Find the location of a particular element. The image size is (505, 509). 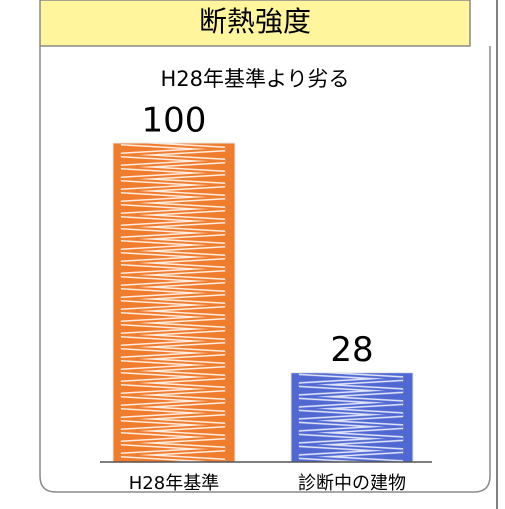

value-label: 100 is located at coordinates (174, 121).